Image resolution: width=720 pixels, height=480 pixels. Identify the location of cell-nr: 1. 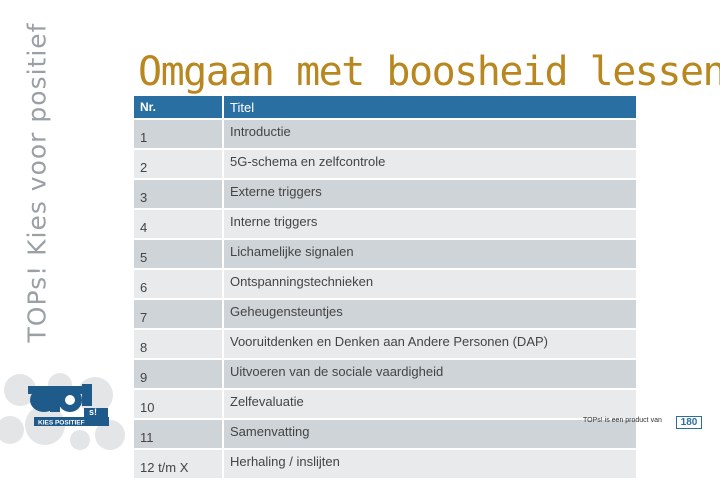
(179, 135).